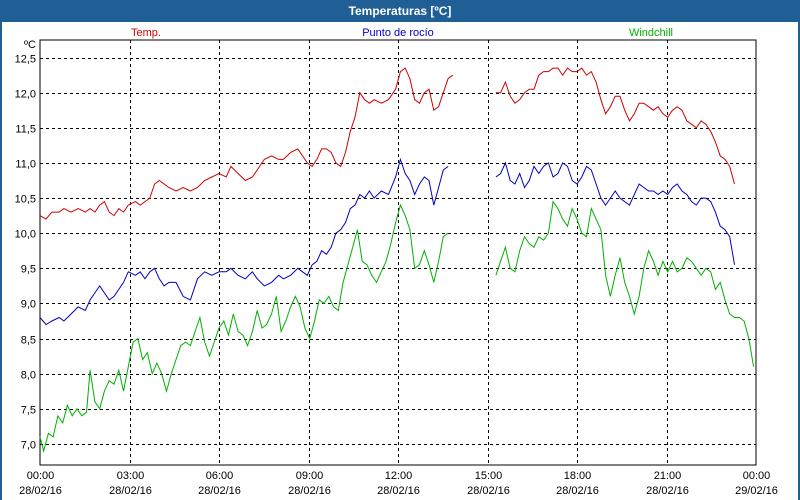  Describe the element at coordinates (30, 45) in the screenshot. I see `y-axis-unit-label: ºC` at that location.